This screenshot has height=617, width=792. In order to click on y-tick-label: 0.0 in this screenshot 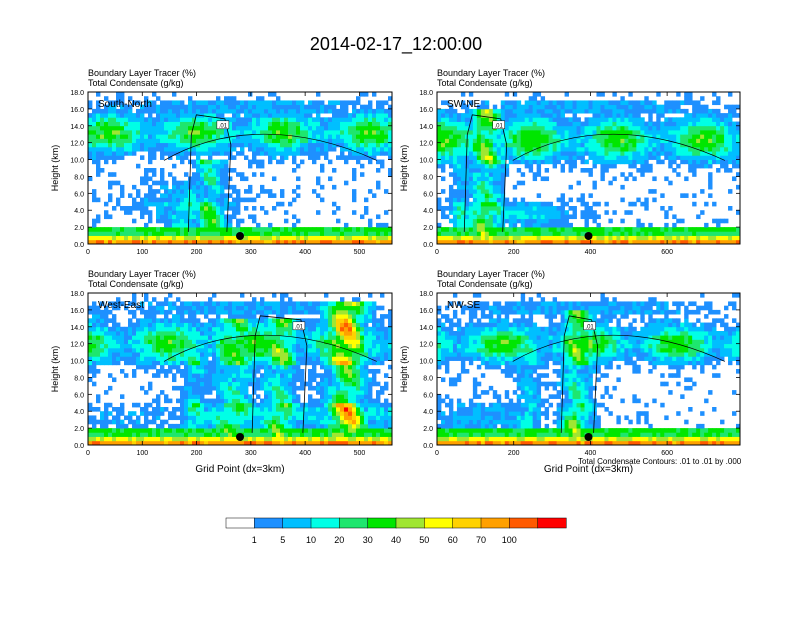, I will do `click(428, 245)`.